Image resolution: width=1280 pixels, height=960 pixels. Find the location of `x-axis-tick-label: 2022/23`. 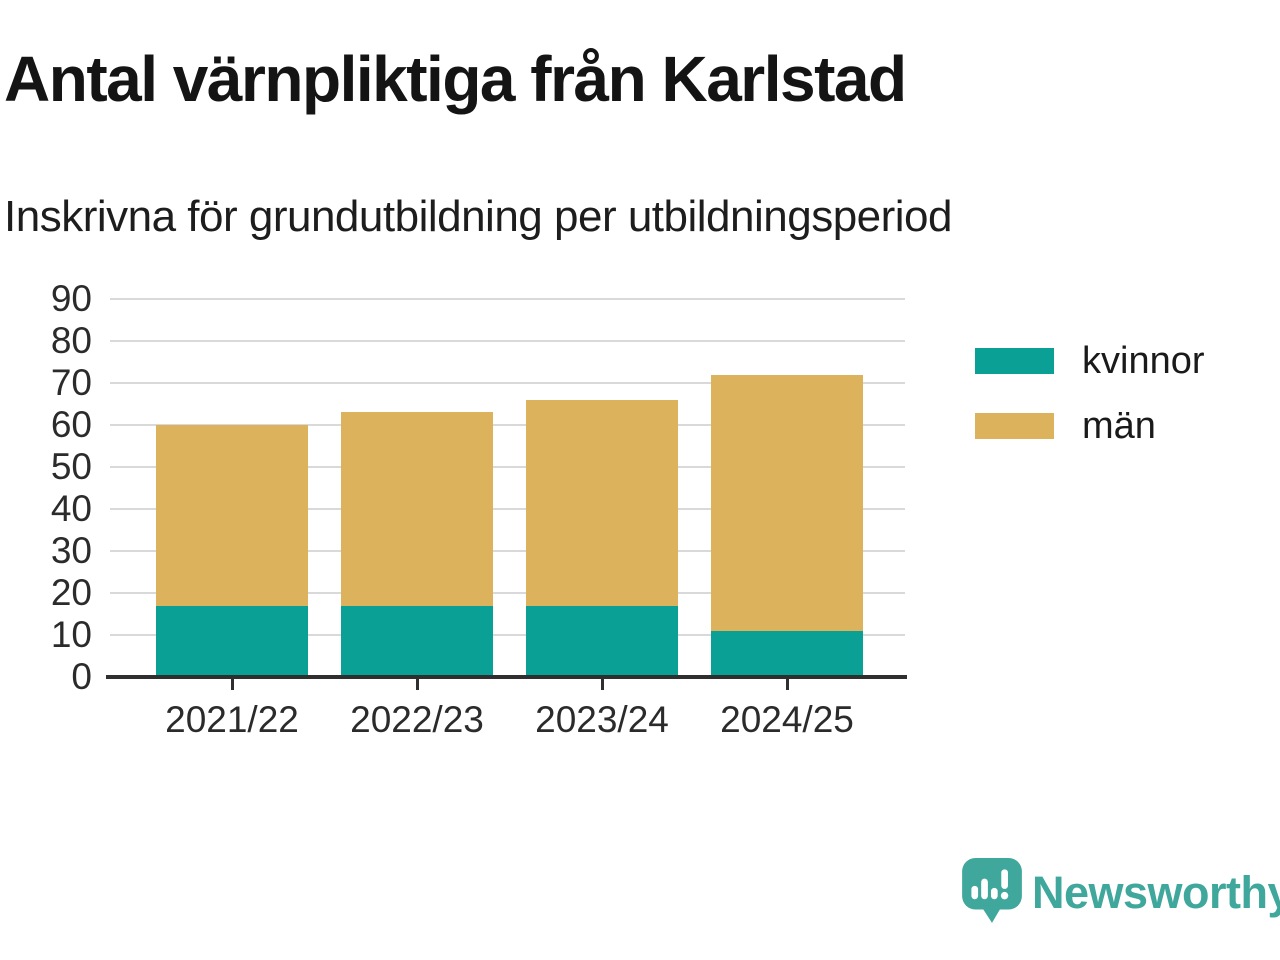

x-axis-tick-label: 2022/23 is located at coordinates (417, 719).